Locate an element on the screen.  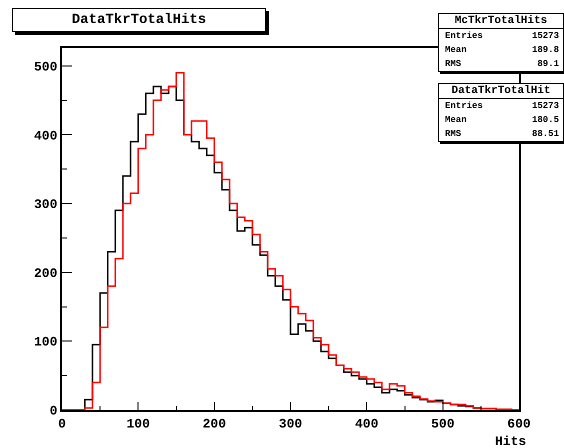
y-tick-label: 400 is located at coordinates (46, 136).